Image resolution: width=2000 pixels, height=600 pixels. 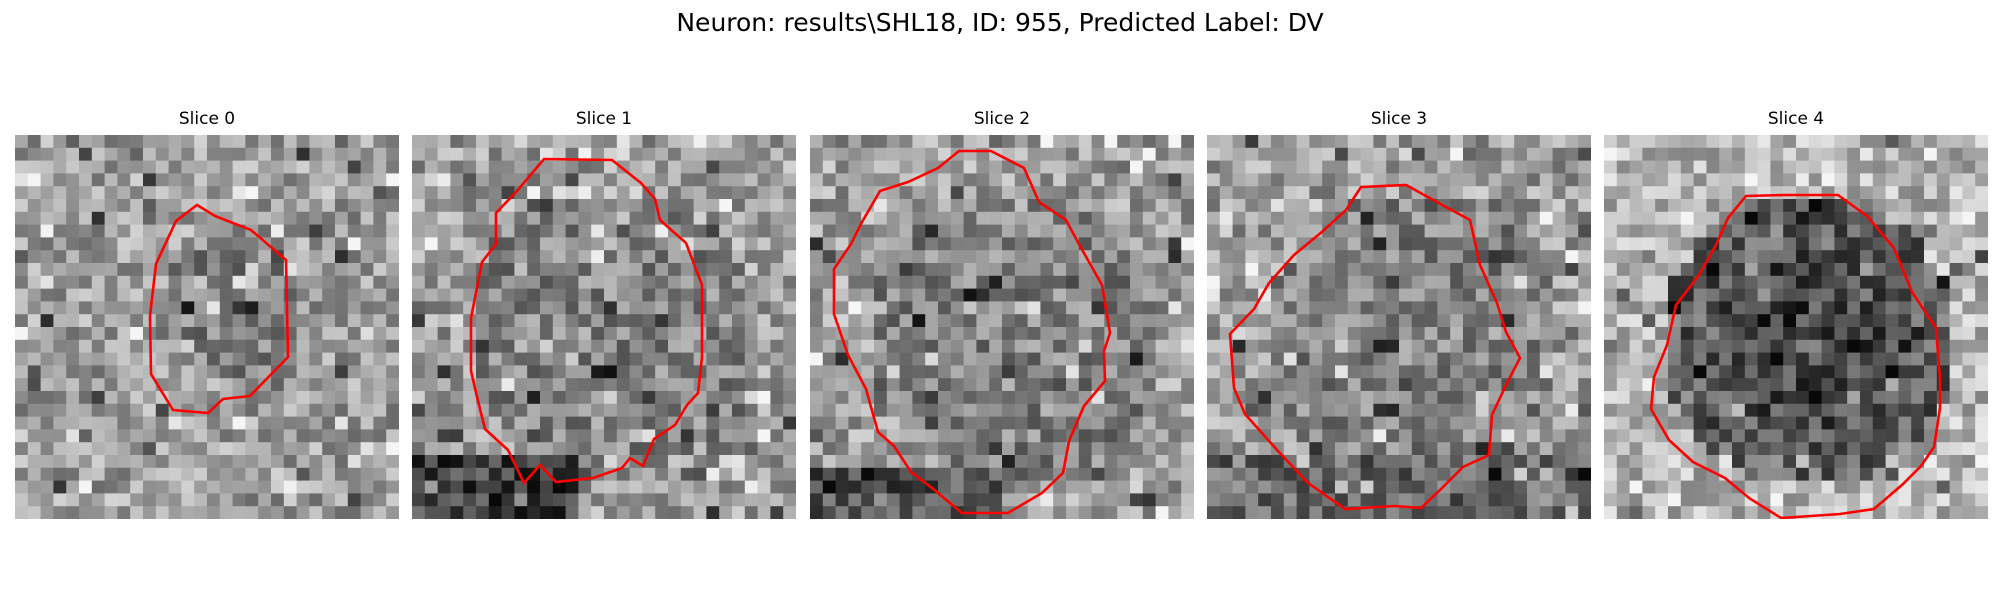 I want to click on slice-0-pixel-grid, so click(x=207, y=327).